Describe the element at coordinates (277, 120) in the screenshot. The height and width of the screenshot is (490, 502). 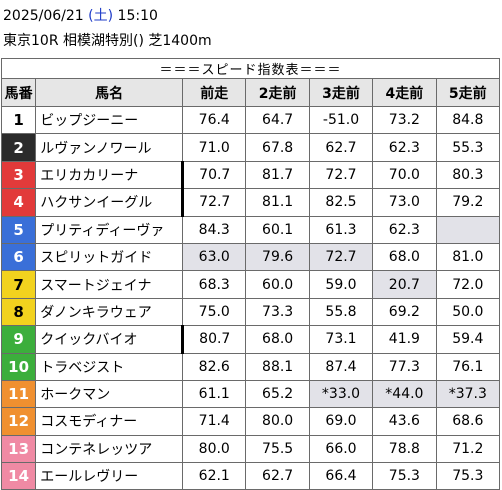
I see `speed-index-value: 64.7` at that location.